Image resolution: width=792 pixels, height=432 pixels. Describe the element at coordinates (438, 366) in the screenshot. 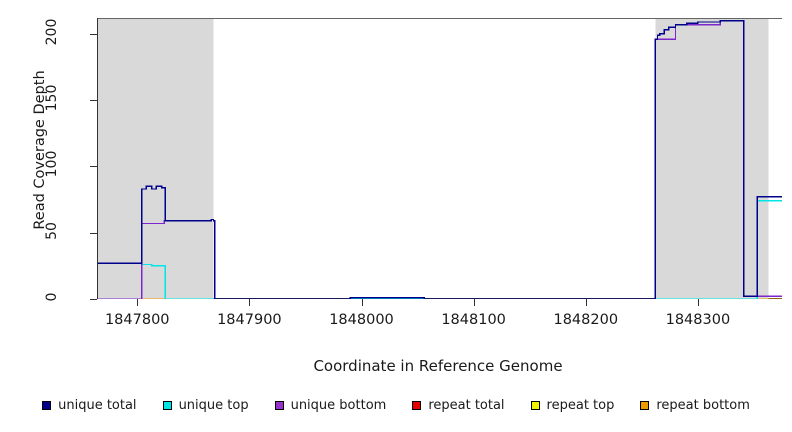

I see `x-axis-title: Coordinate in Reference Genome` at that location.